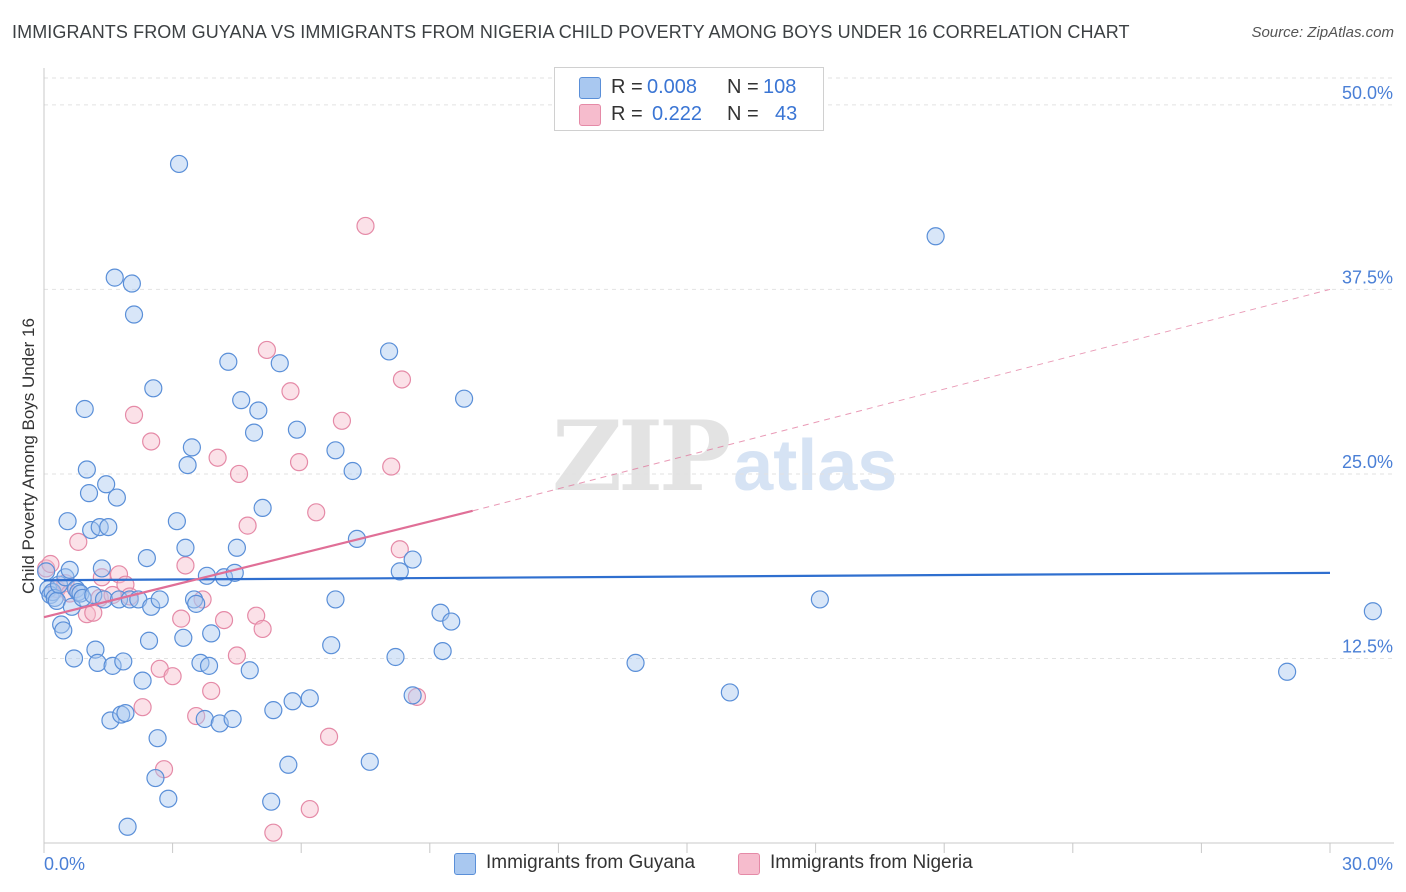  I want to click on guyana-n-value: 108, so click(780, 87).